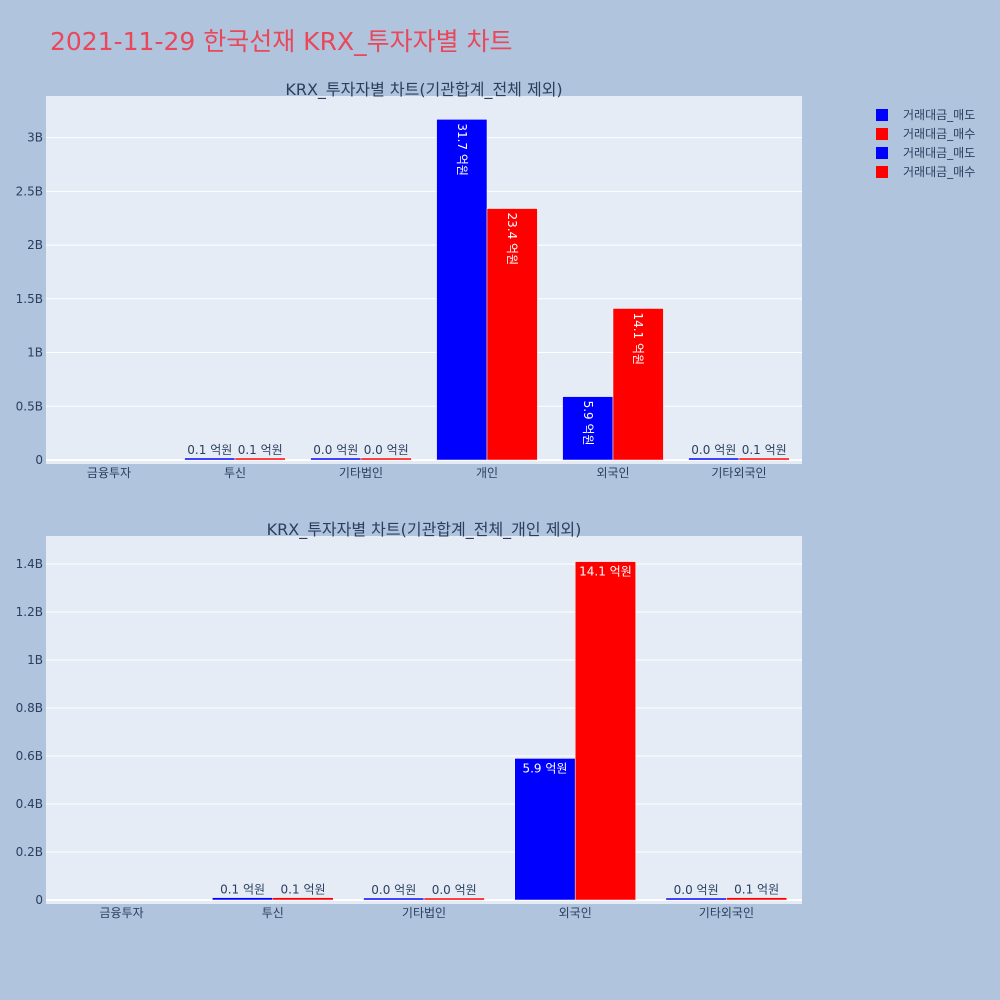  Describe the element at coordinates (462, 149) in the screenshot. I see `data-label: 31.7 억원` at that location.